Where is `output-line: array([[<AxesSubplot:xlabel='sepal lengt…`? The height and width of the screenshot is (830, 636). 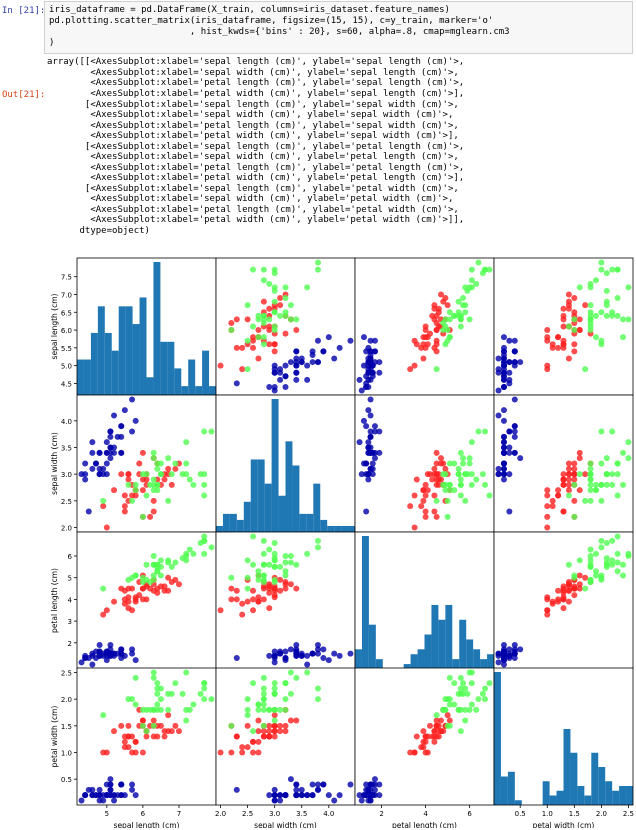
output-line: array([[<AxesSubplot:xlabel='sepal lengt… is located at coordinates (256, 62).